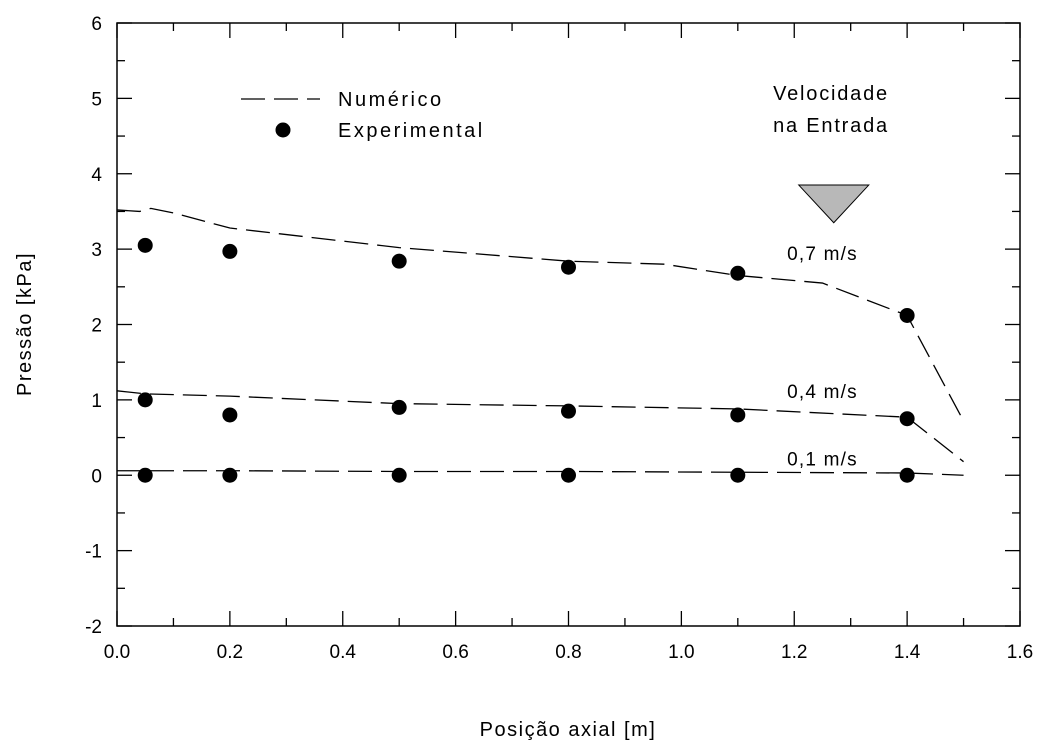 This screenshot has height=748, width=1042. I want to click on y-tick-label: 2, so click(96, 326).